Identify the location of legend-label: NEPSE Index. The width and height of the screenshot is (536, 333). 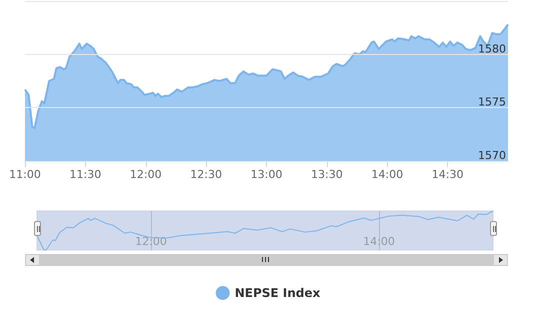
(277, 293).